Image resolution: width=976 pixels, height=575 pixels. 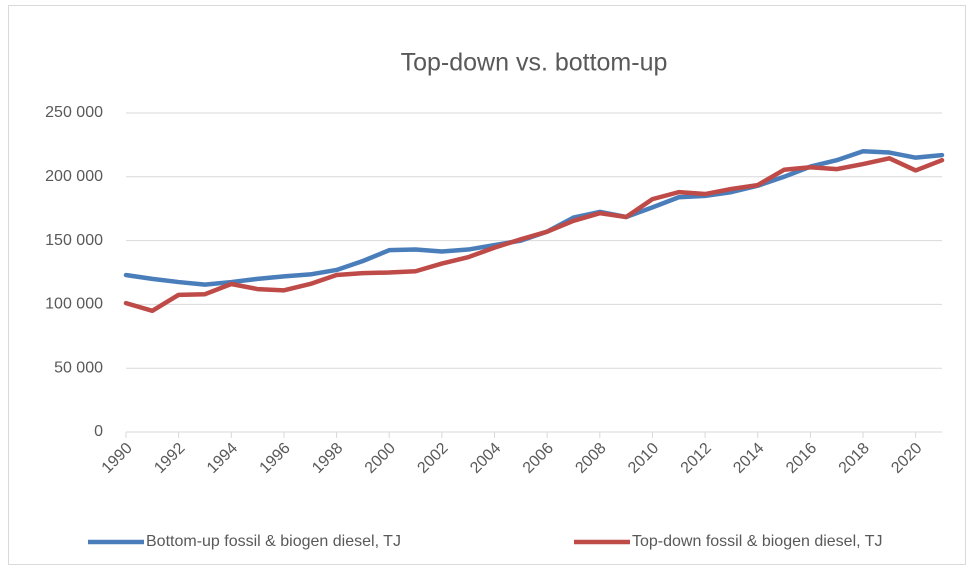 What do you see at coordinates (273, 541) in the screenshot?
I see `legend-label: Bottom-up fossil & biogen diesel, TJ` at bounding box center [273, 541].